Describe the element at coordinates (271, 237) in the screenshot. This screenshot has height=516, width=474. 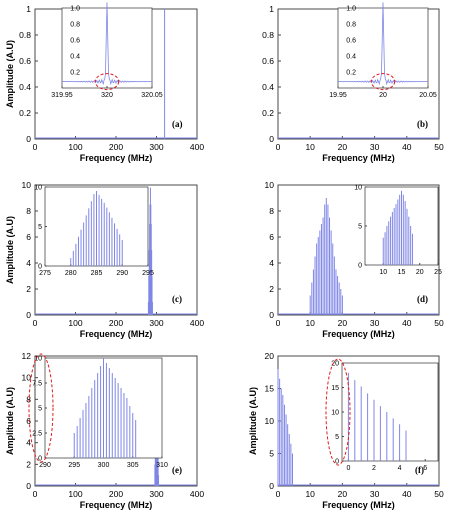
I see `y-tick-label: 6` at that location.